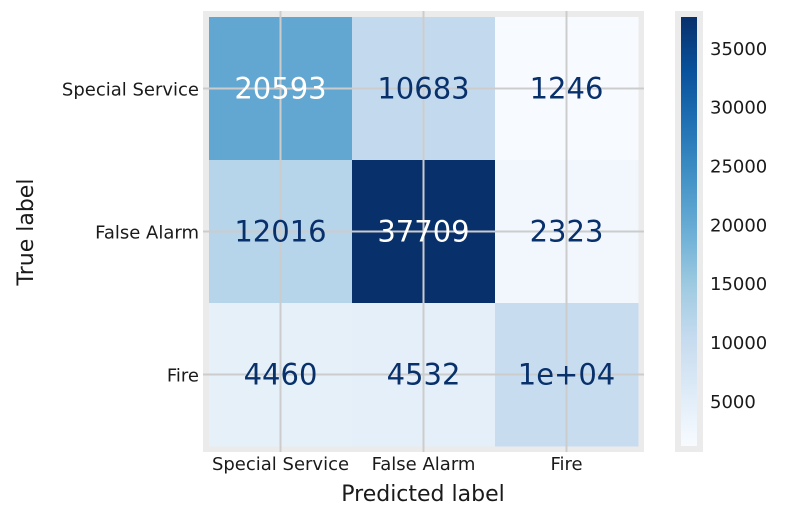 Image resolution: width=785 pixels, height=526 pixels. Describe the element at coordinates (280, 464) in the screenshot. I see `x-tick-label: Special Service` at that location.